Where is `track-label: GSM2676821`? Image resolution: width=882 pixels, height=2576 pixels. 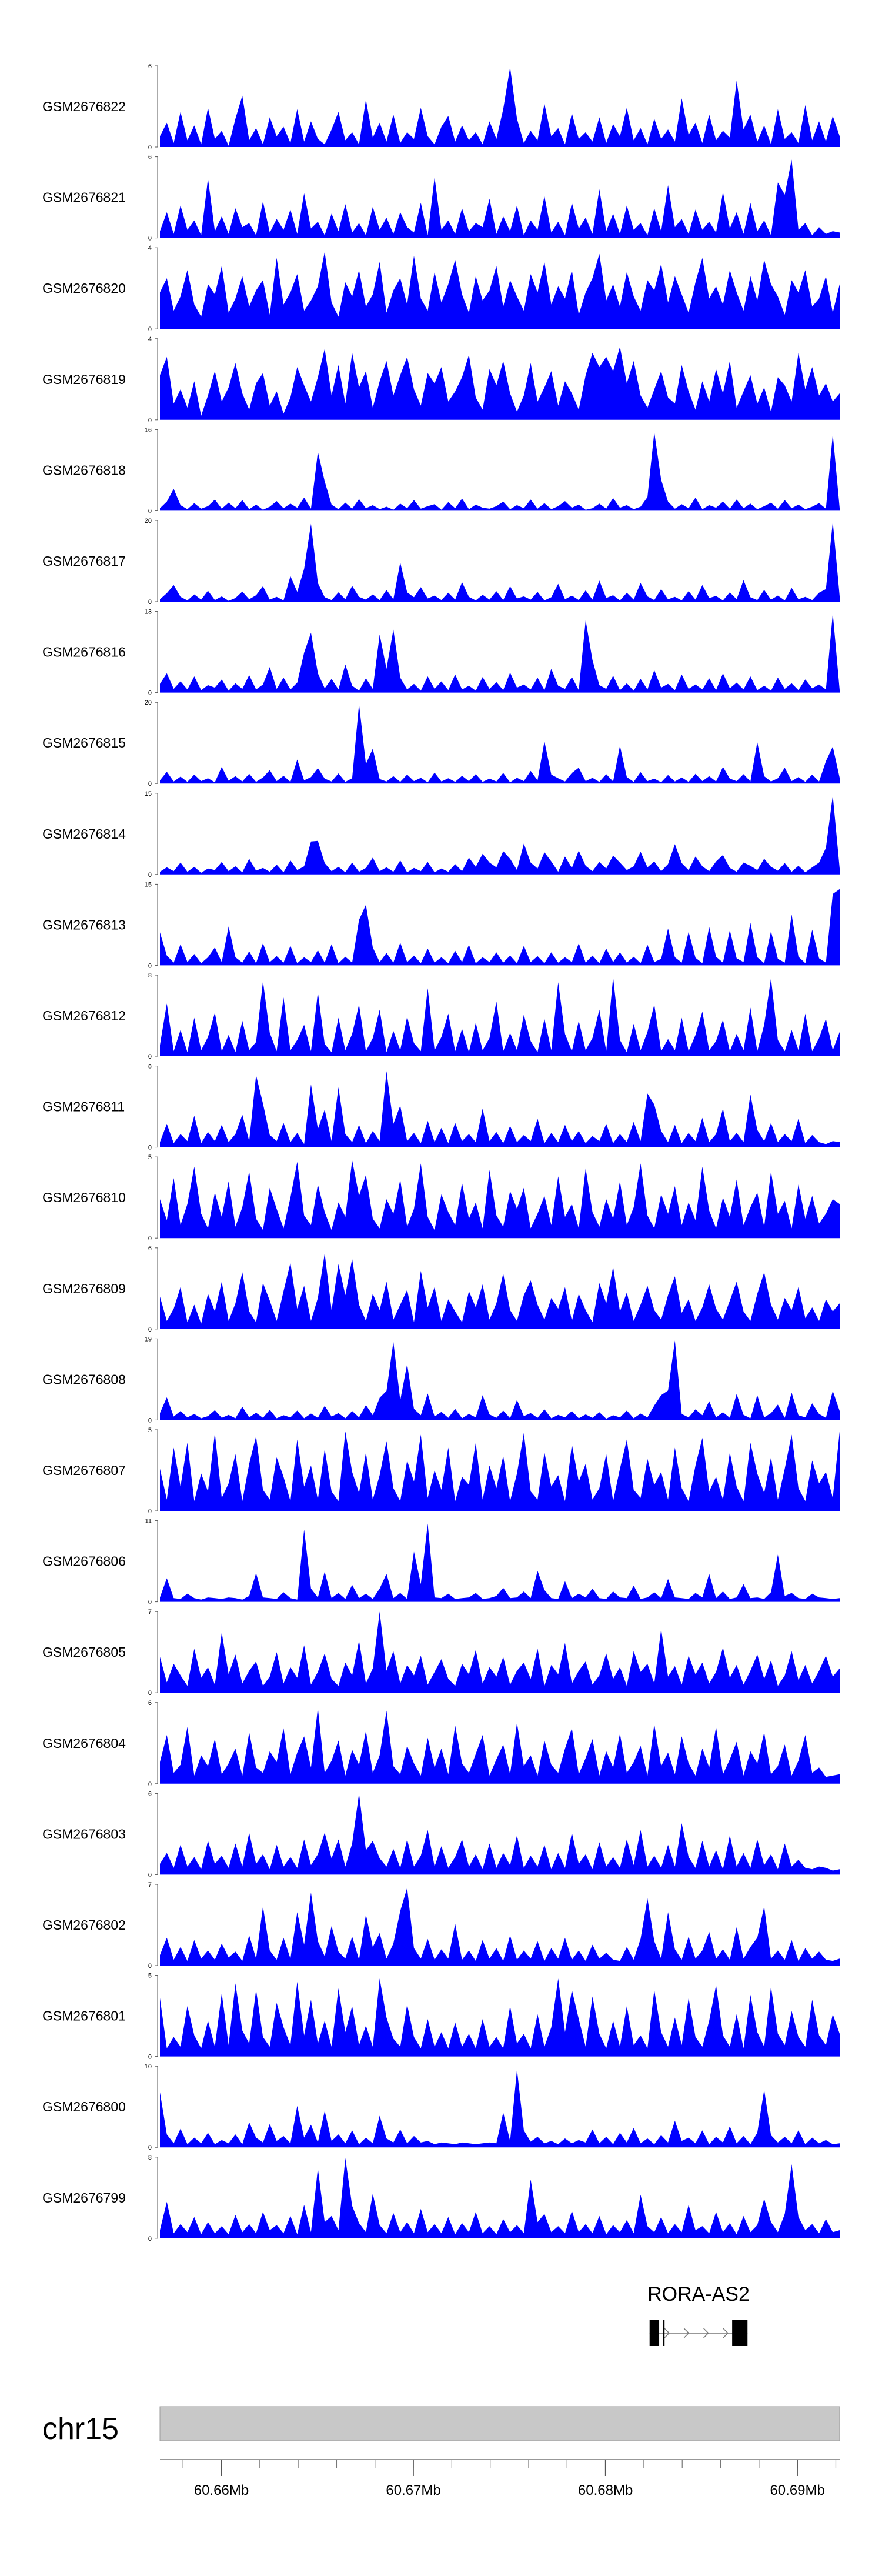 track-label: GSM2676821 is located at coordinates (84, 197).